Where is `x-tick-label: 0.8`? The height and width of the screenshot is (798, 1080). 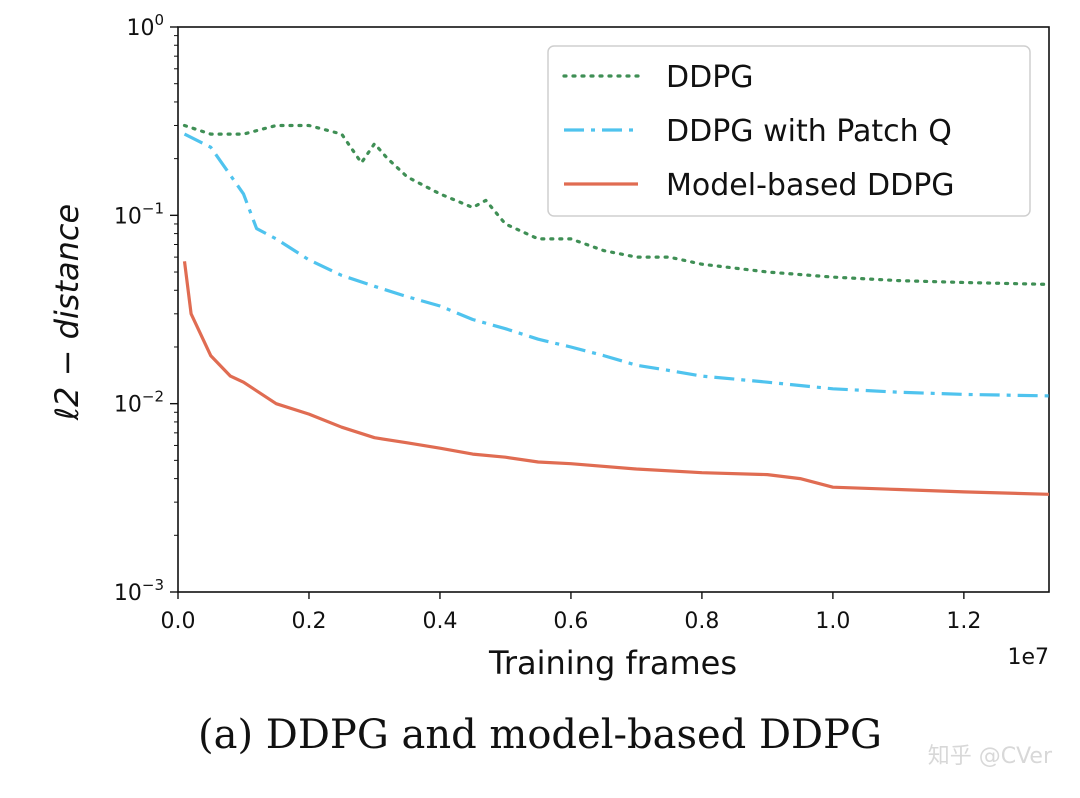
x-tick-label: 0.8 is located at coordinates (701, 621).